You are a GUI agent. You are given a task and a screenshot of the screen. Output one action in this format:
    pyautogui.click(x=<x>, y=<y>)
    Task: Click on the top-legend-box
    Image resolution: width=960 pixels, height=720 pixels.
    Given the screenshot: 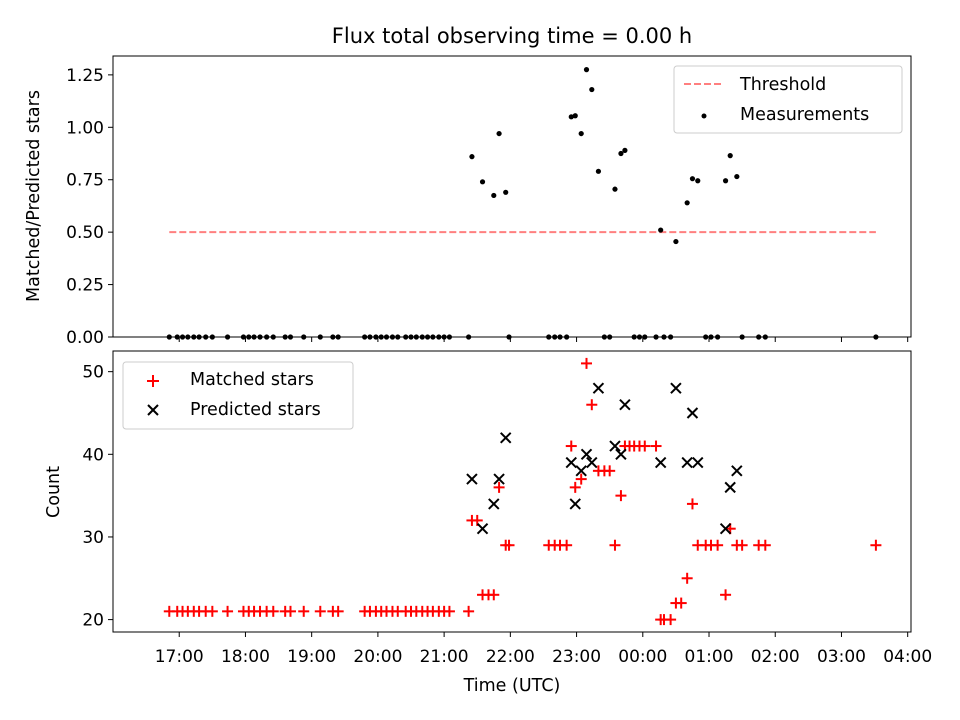 What is the action you would take?
    pyautogui.click(x=788, y=99)
    